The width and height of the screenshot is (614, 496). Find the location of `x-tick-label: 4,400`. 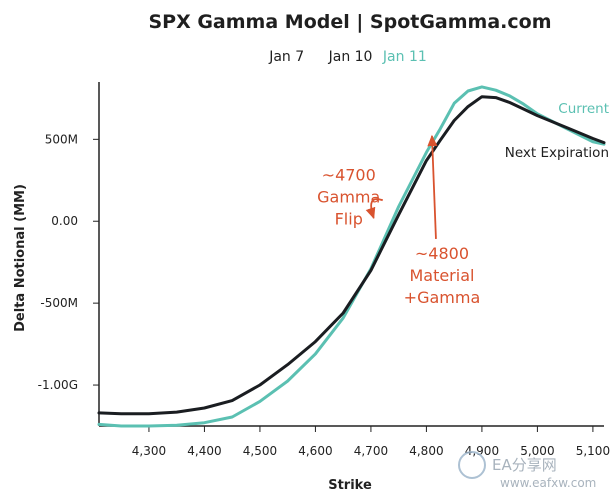

x-tick-label: 4,400 is located at coordinates (204, 451).